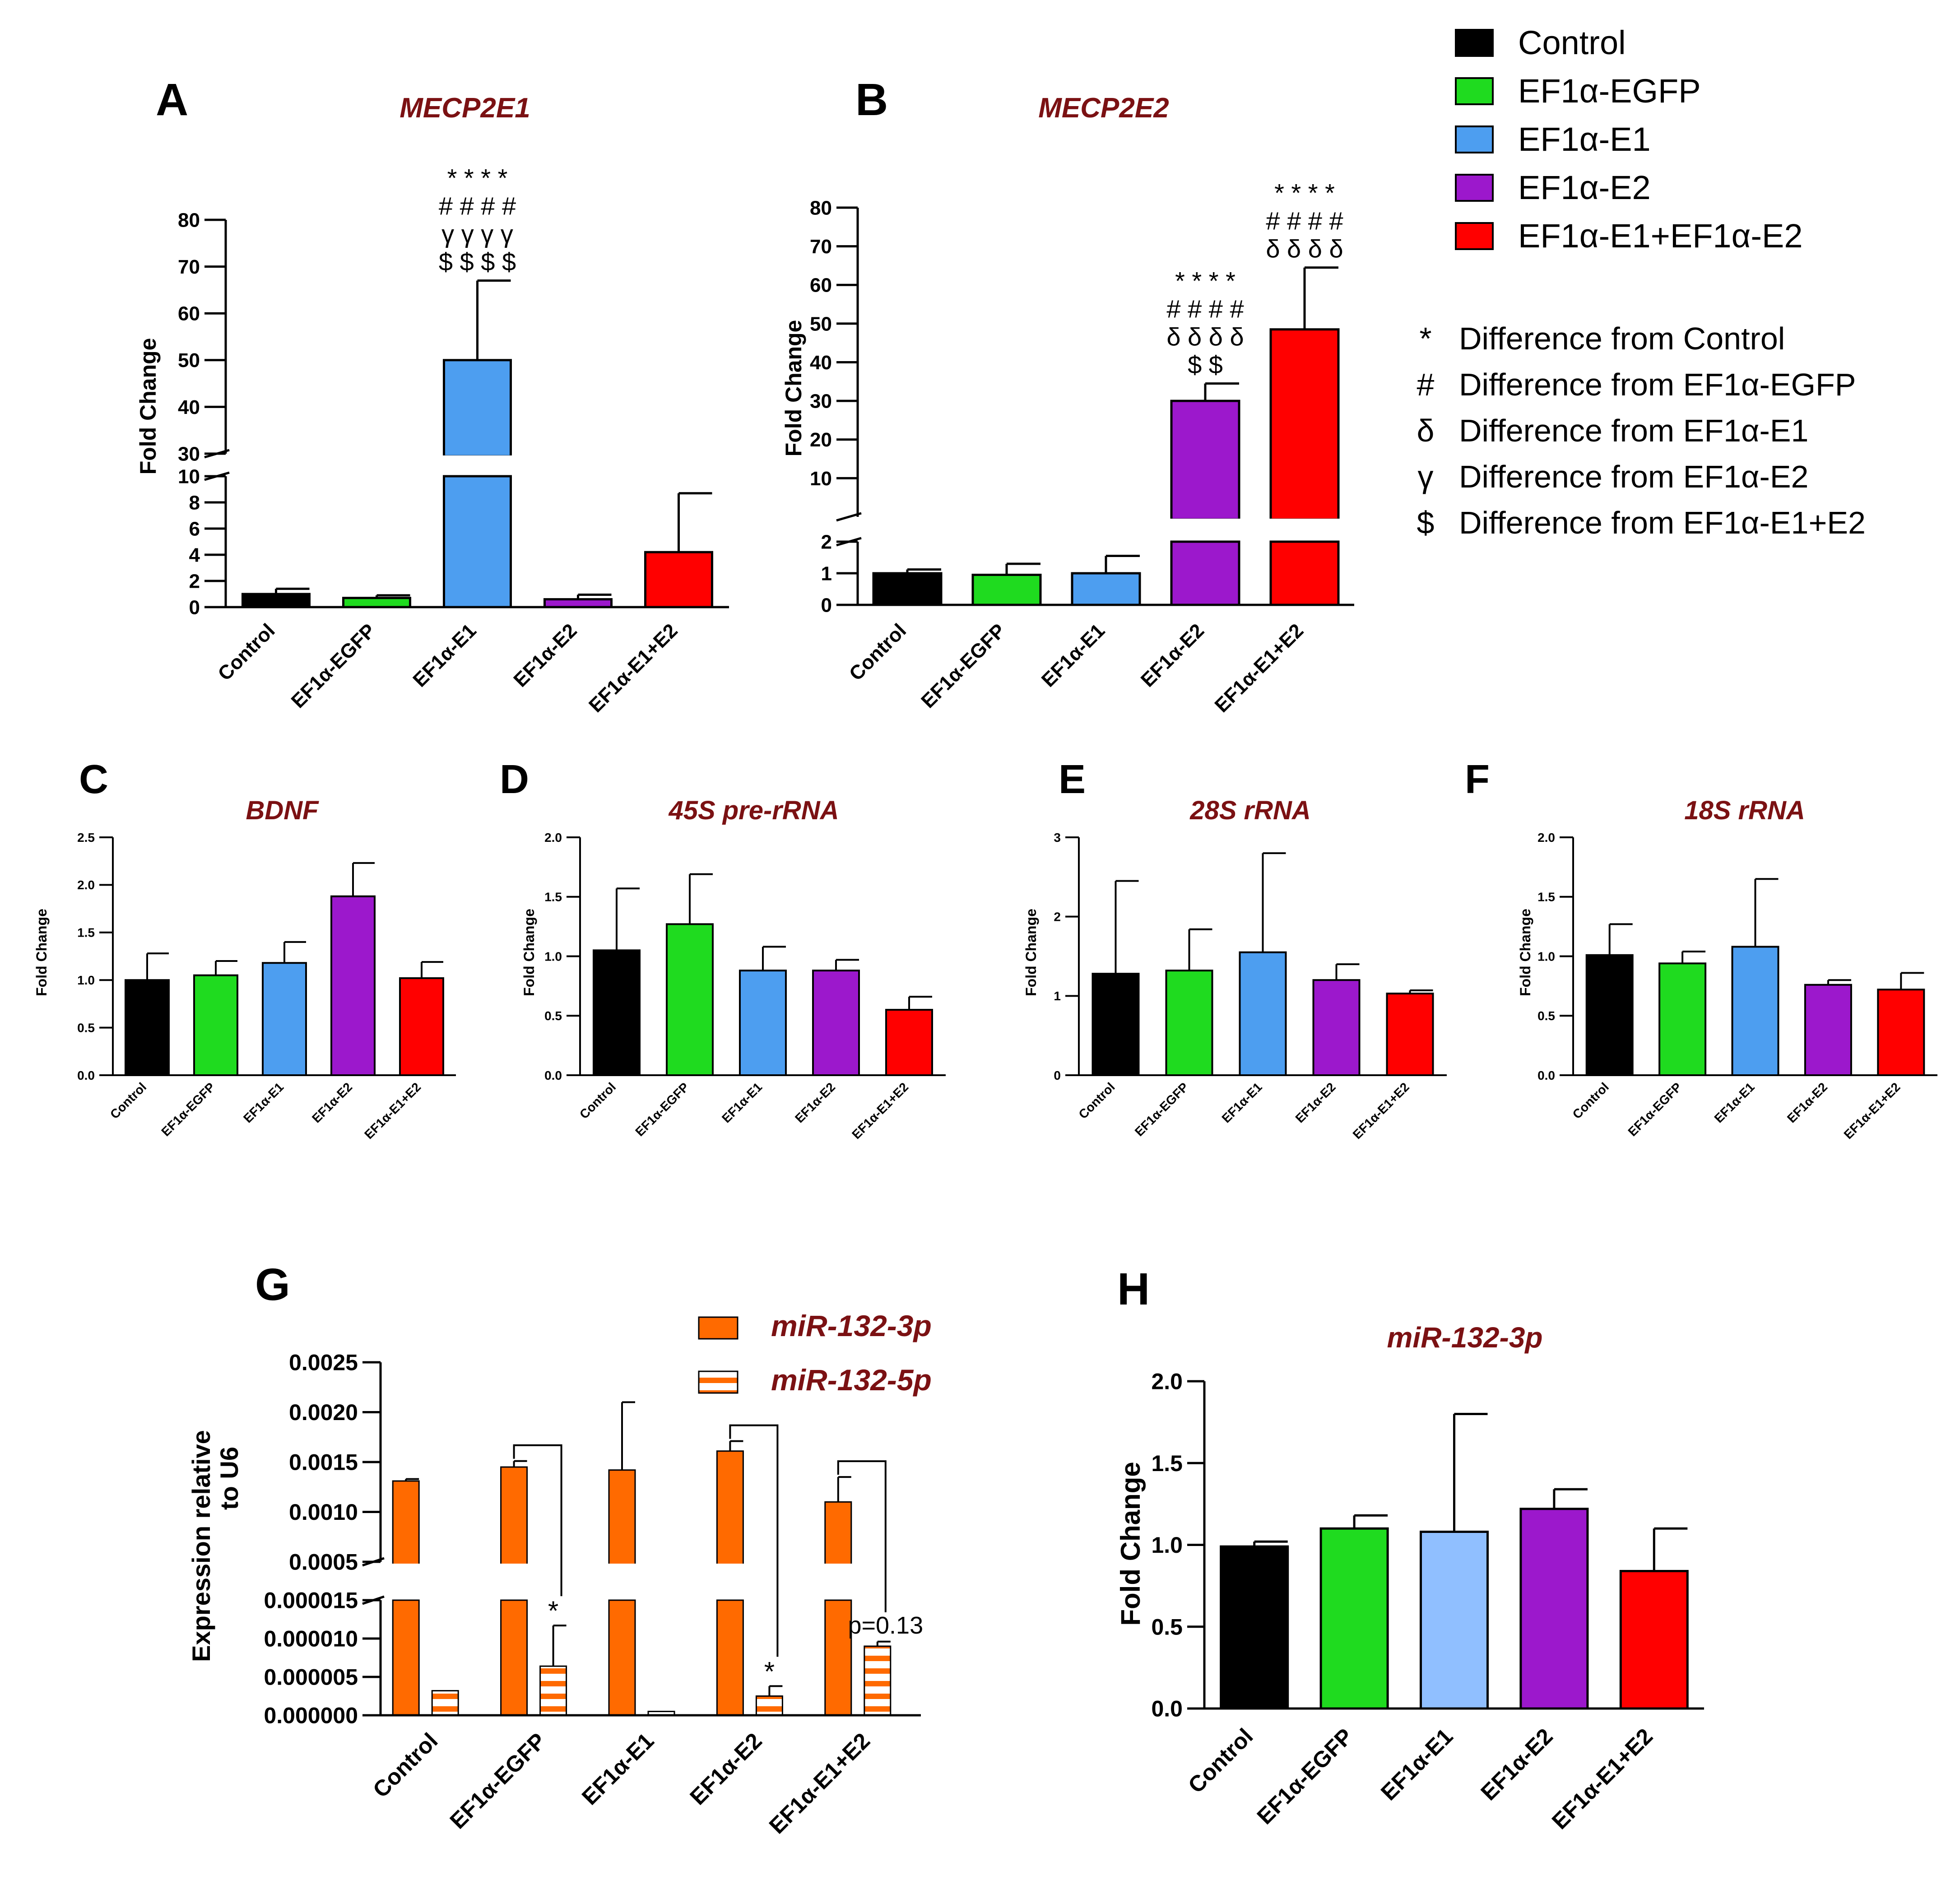  What do you see at coordinates (1660, 236) in the screenshot?
I see `legend-label: EF1α-E1+EF1α-E2` at bounding box center [1660, 236].